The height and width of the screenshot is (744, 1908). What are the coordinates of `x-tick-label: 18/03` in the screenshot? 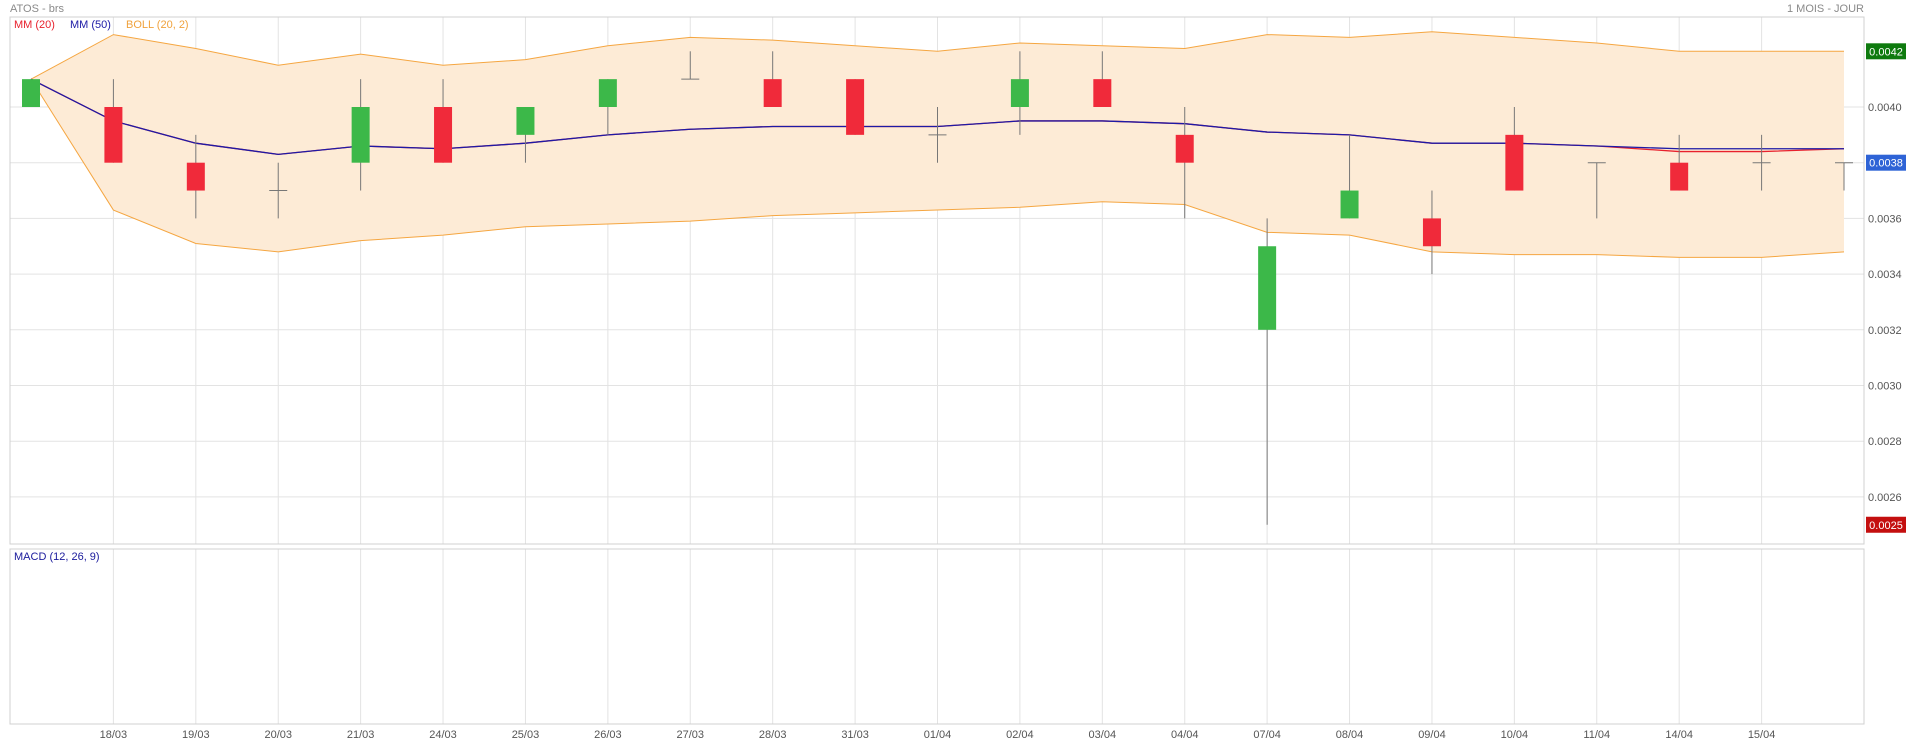 It's located at (114, 735).